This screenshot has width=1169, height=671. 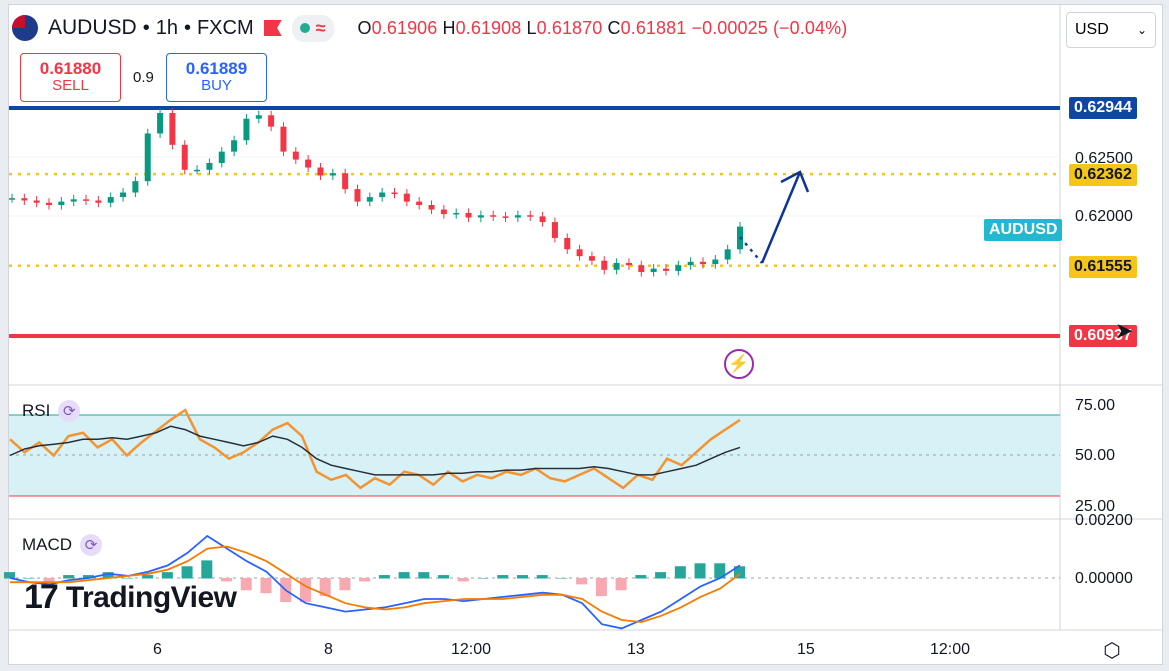 What do you see at coordinates (320, 27) in the screenshot?
I see `wave-icon: ≈` at bounding box center [320, 27].